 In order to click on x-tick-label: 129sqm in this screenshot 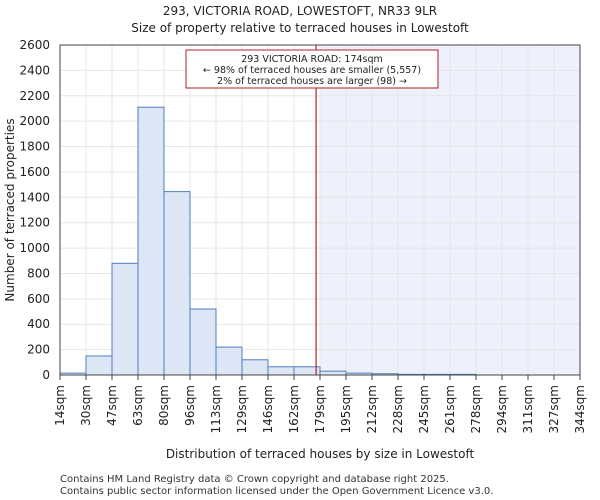, I will do `click(242, 409)`.